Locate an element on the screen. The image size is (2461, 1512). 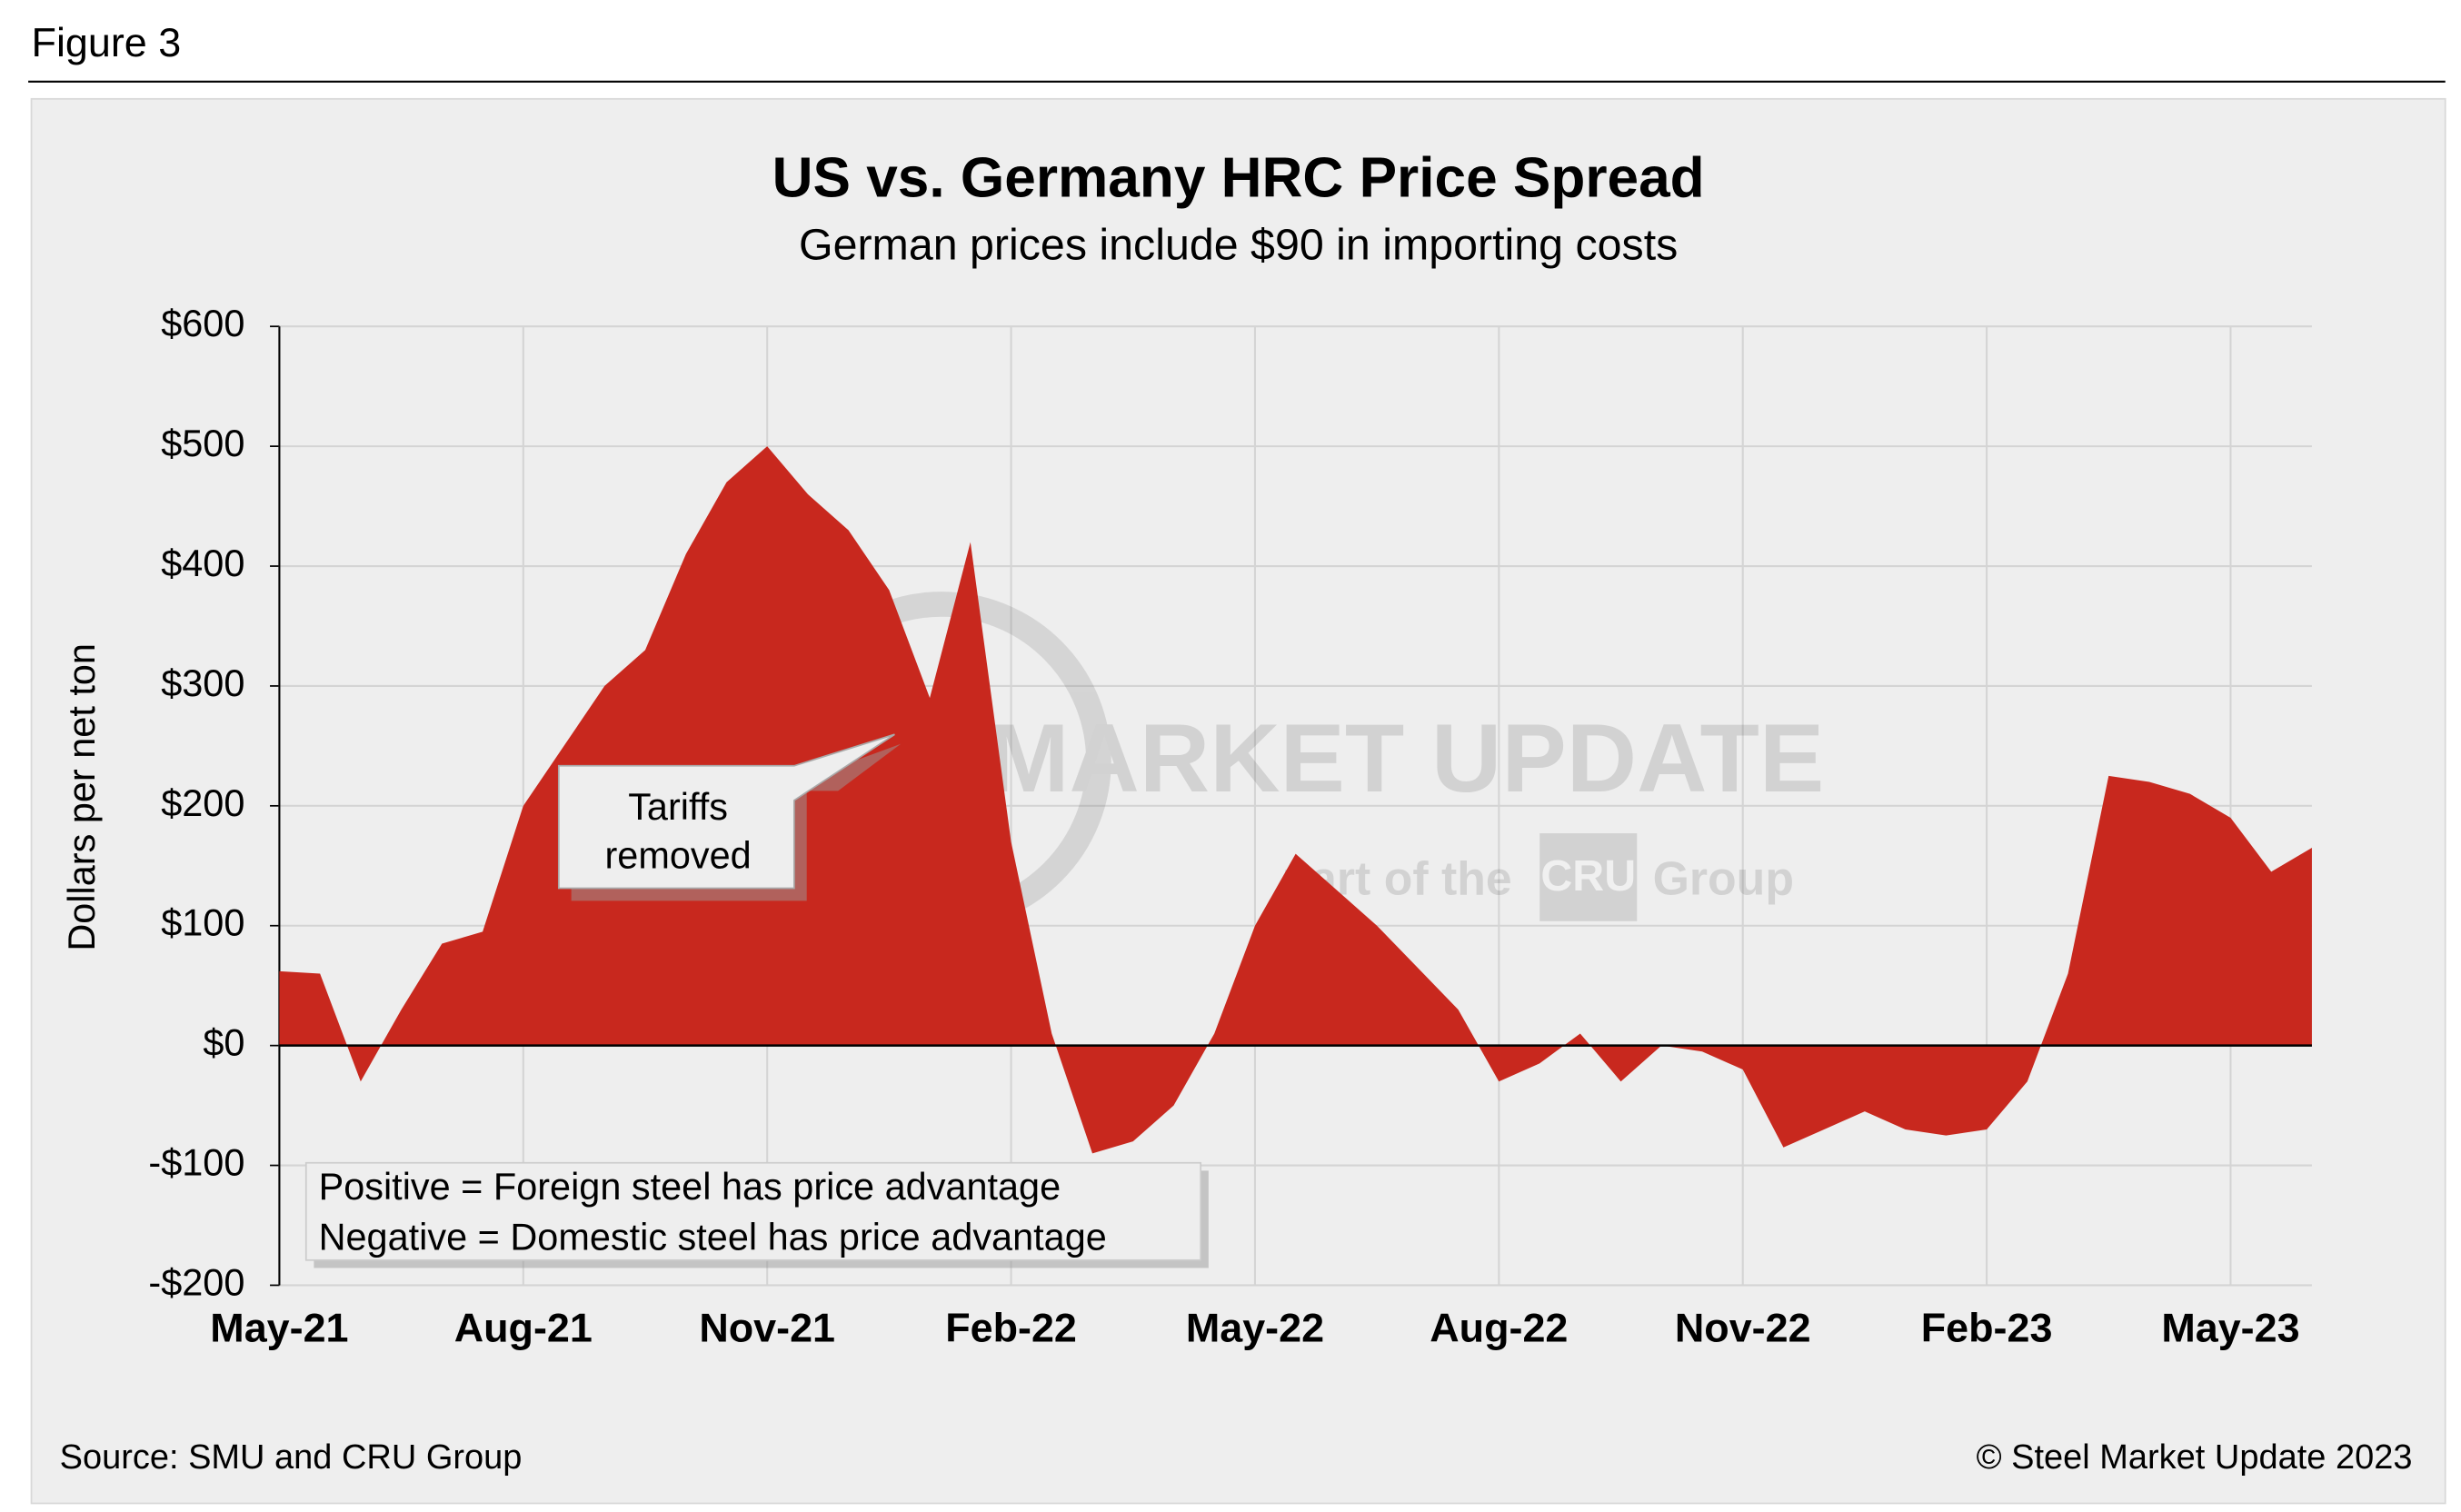
x-tick-label: May-23 is located at coordinates (2230, 1327).